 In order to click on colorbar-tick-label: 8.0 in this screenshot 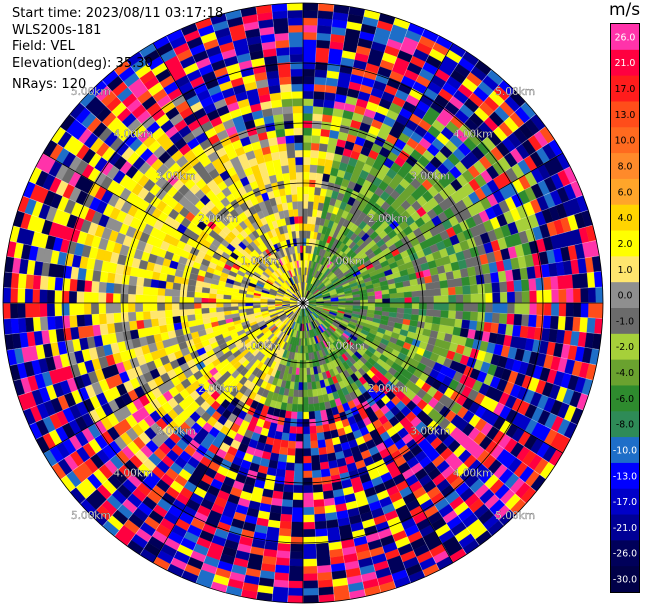, I will do `click(625, 166)`.